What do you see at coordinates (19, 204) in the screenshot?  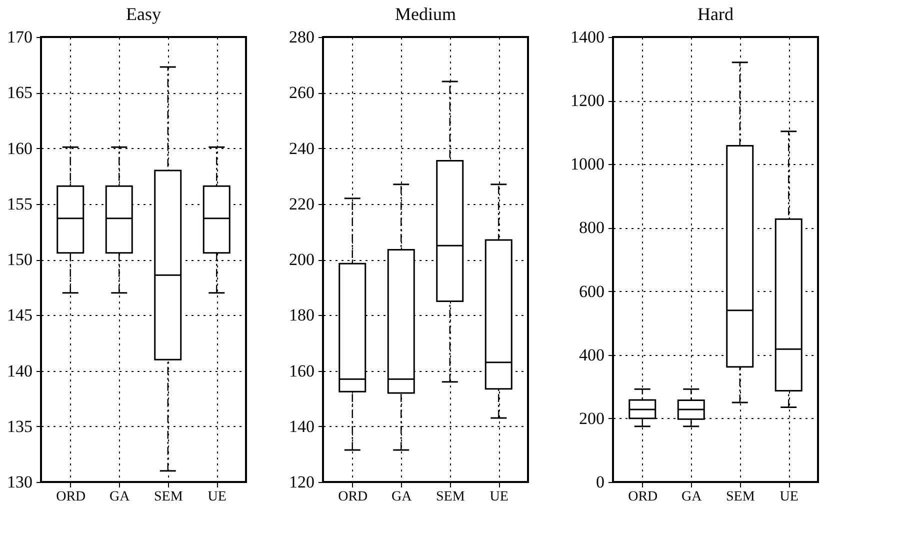 I see `y-tick-label: 155` at bounding box center [19, 204].